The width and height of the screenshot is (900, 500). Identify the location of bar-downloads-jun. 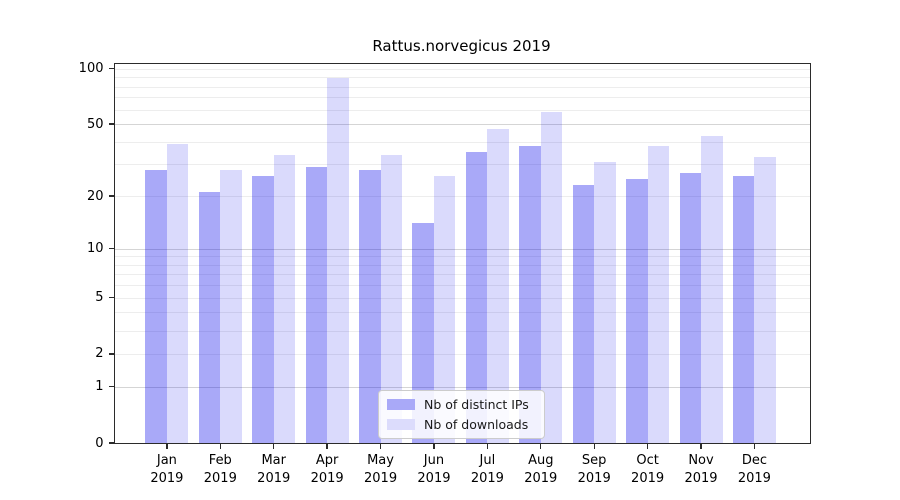
(444, 309).